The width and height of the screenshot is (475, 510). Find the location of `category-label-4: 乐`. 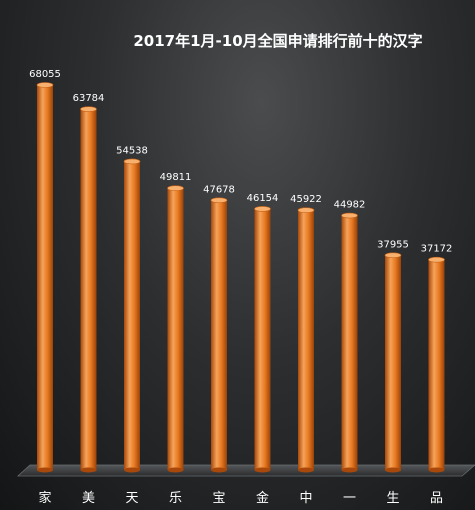

category-label-4: 乐 is located at coordinates (175, 498).